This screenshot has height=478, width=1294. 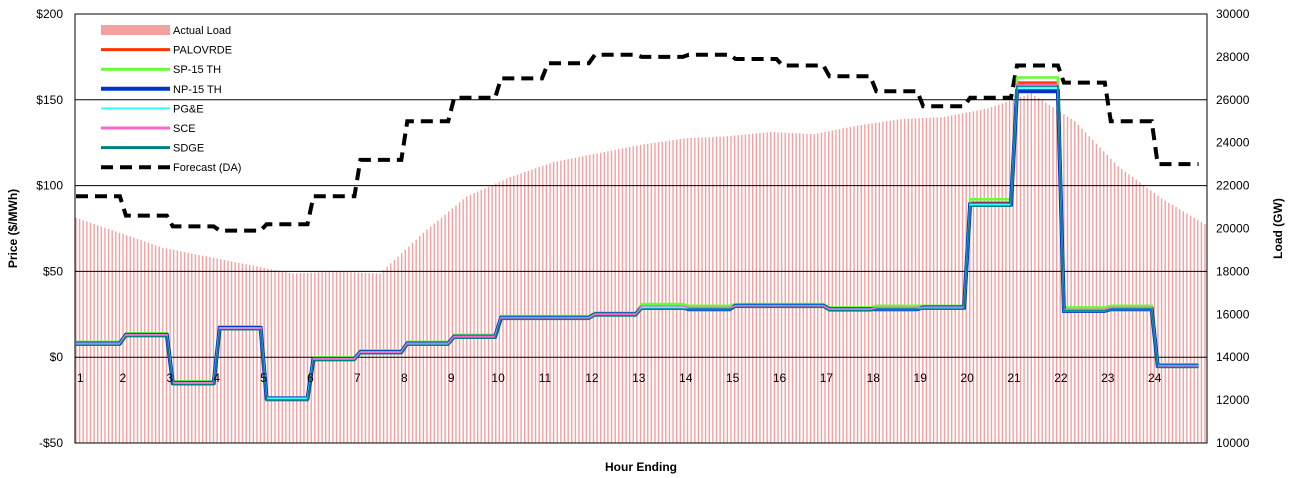 What do you see at coordinates (686, 378) in the screenshot?
I see `x-tick-label: 14` at bounding box center [686, 378].